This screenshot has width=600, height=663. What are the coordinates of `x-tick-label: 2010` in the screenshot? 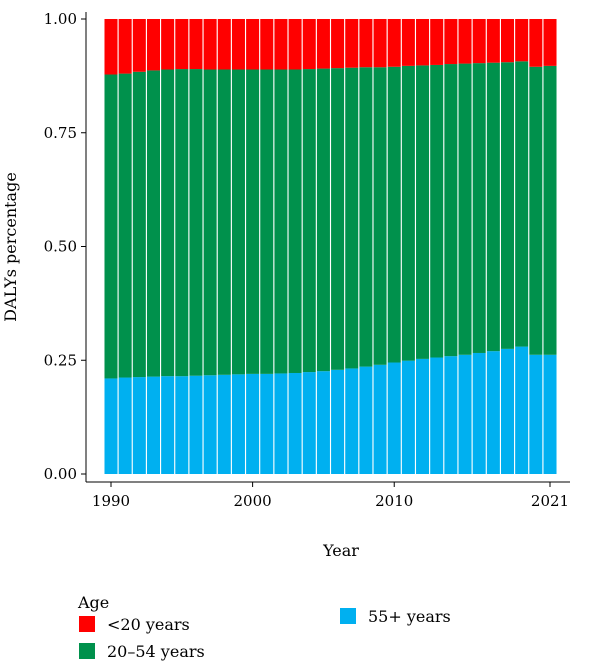 It's located at (394, 501).